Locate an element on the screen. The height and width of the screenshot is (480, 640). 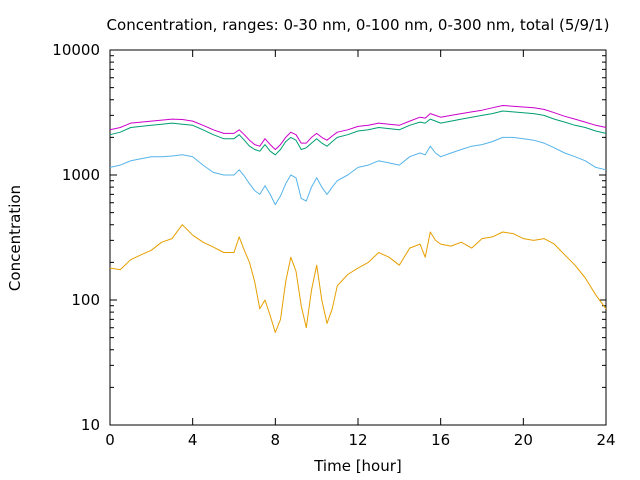
x-tick-label: 4 is located at coordinates (193, 440).